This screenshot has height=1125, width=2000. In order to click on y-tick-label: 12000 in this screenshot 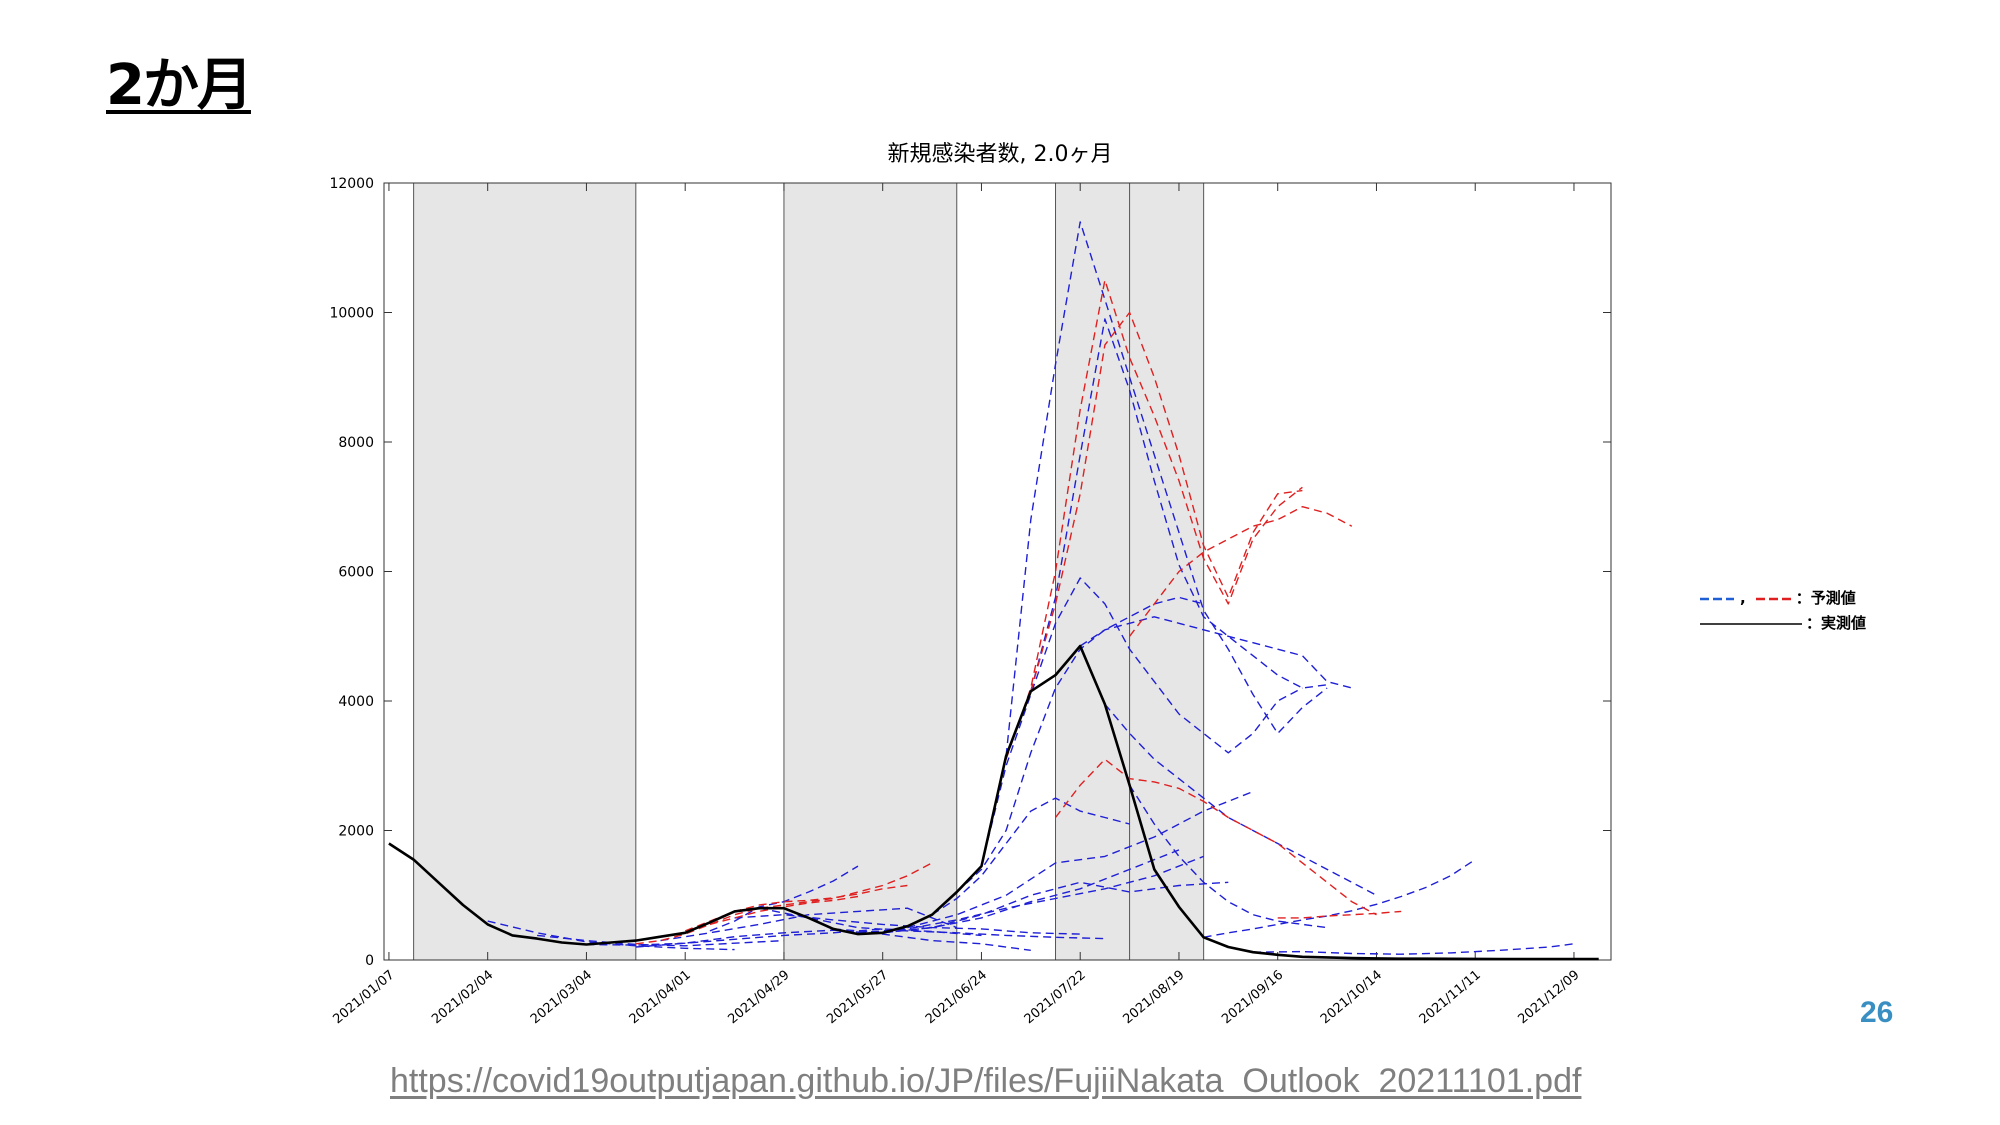, I will do `click(351, 184)`.